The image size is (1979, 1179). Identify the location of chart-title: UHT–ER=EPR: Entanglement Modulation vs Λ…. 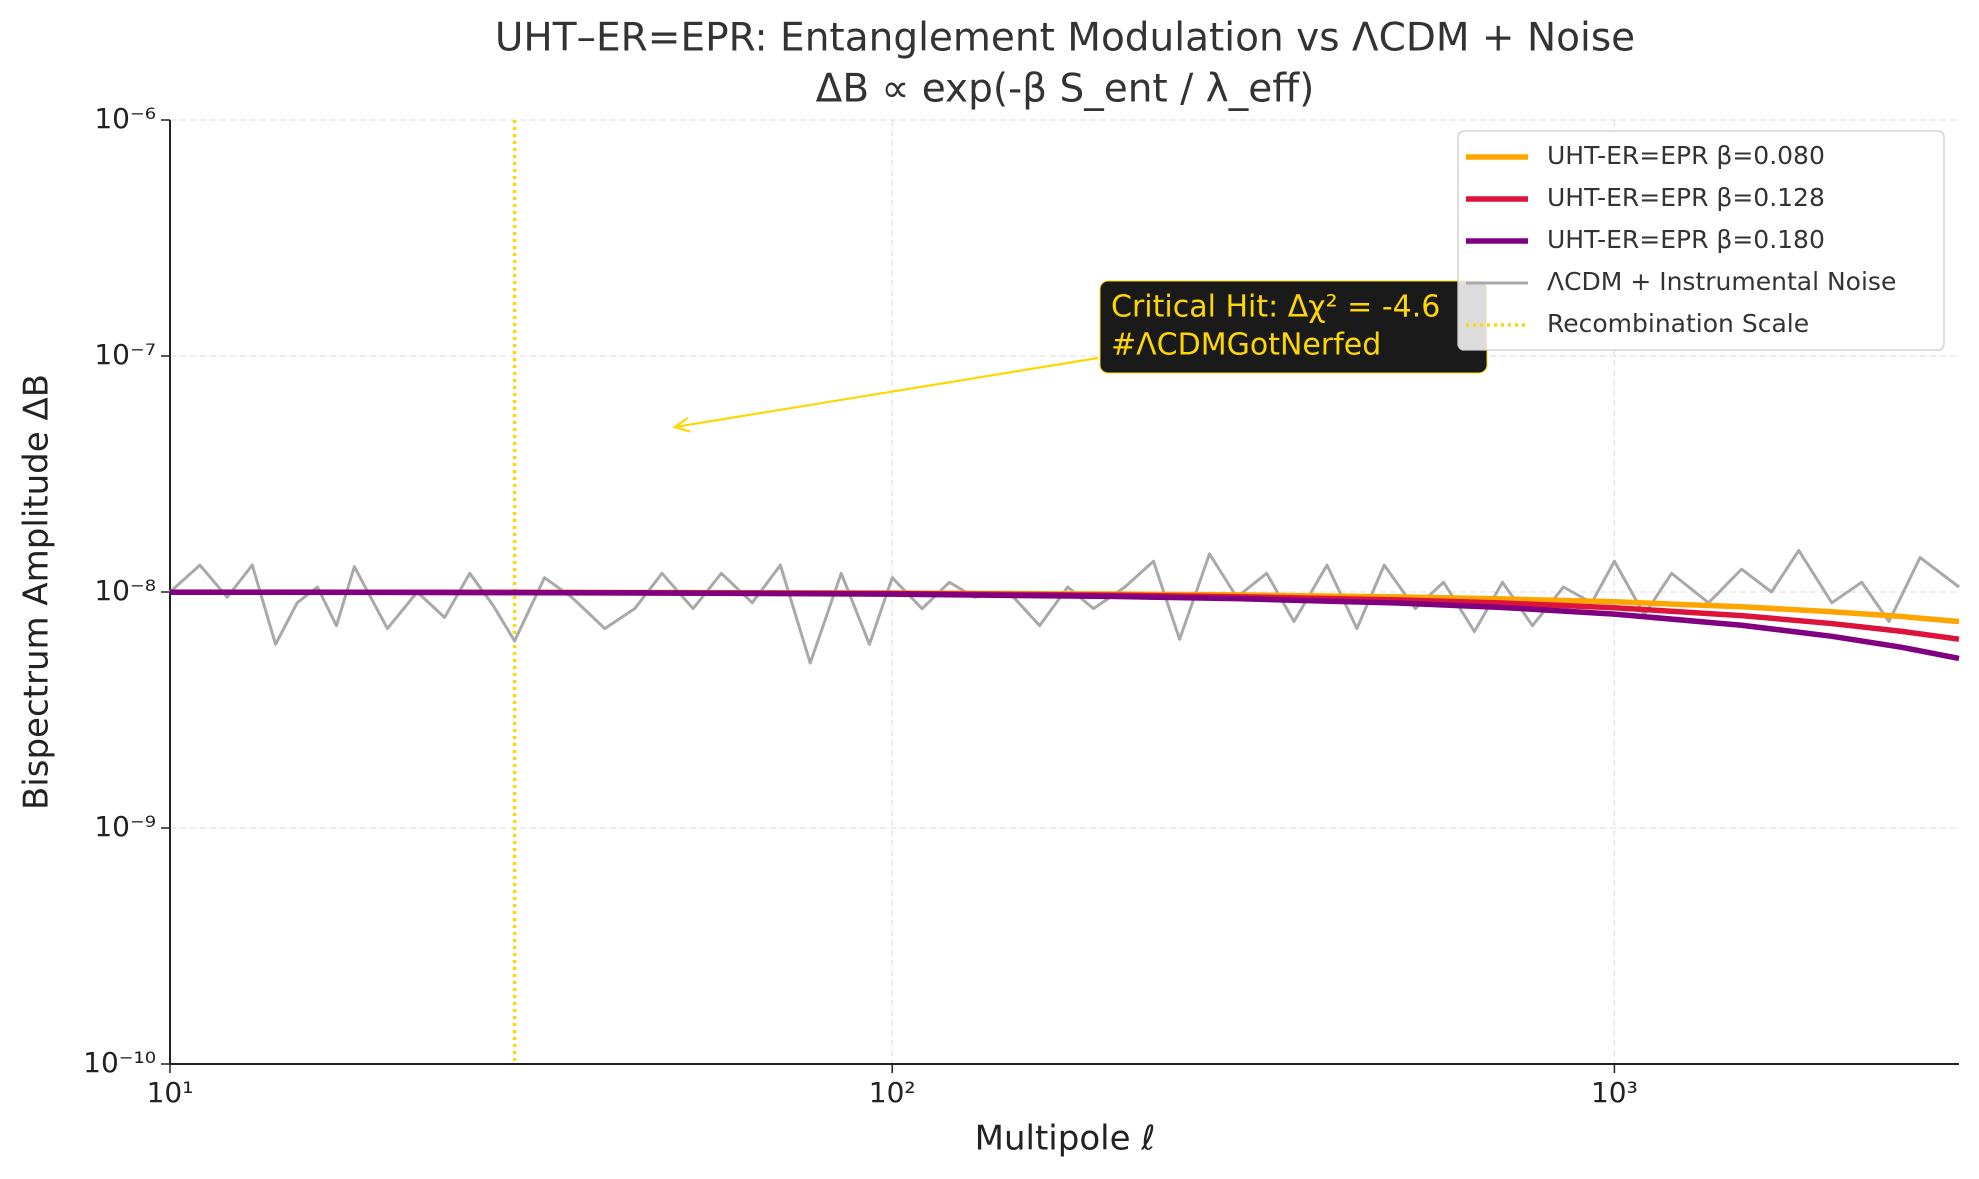
(1065, 38).